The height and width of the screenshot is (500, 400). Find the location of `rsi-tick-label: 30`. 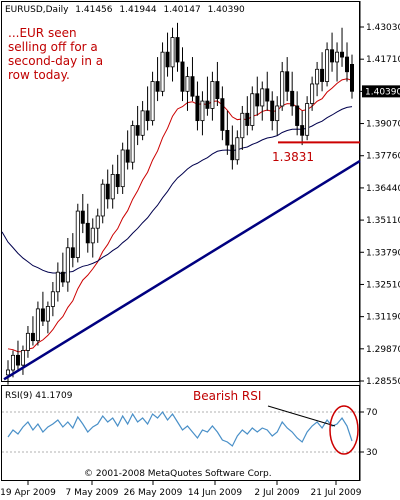

rsi-tick-label: 30 is located at coordinates (372, 453).